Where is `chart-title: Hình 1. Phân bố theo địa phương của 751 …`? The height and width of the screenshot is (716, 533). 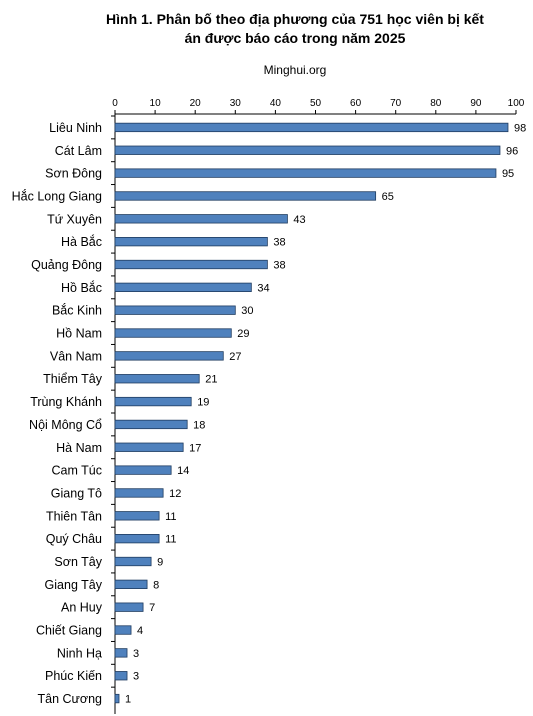 chart-title: Hình 1. Phân bố theo địa phương của 751 … is located at coordinates (295, 29).